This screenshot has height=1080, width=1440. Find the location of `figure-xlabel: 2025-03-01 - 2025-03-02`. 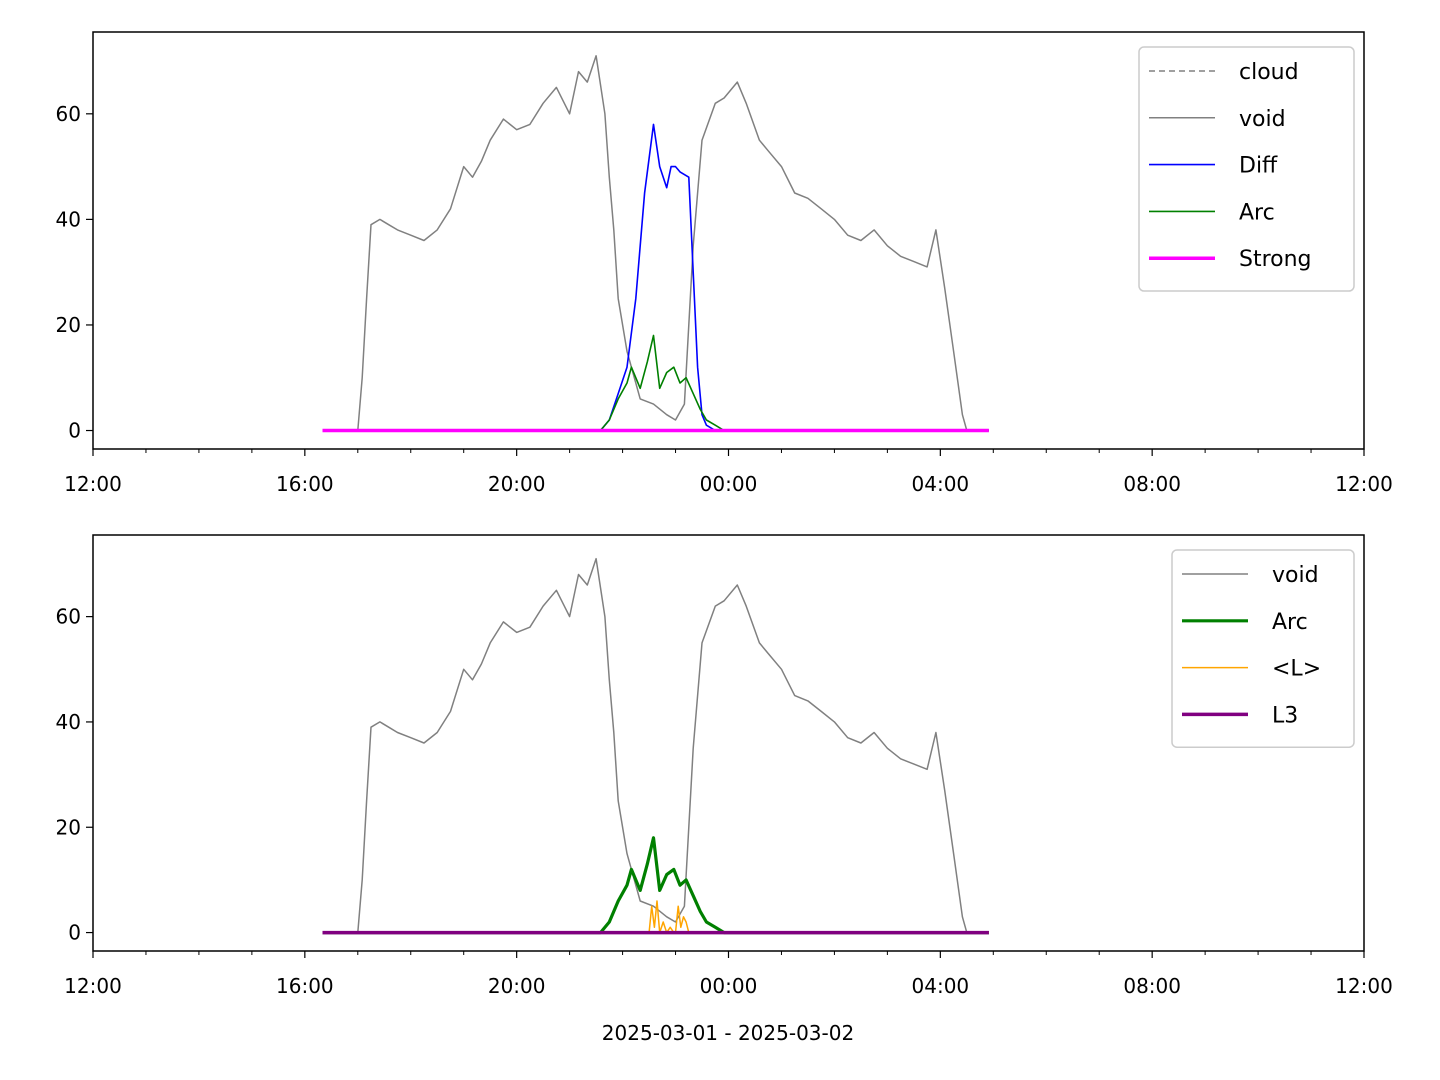

figure-xlabel: 2025-03-01 - 2025-03-02 is located at coordinates (728, 1033).